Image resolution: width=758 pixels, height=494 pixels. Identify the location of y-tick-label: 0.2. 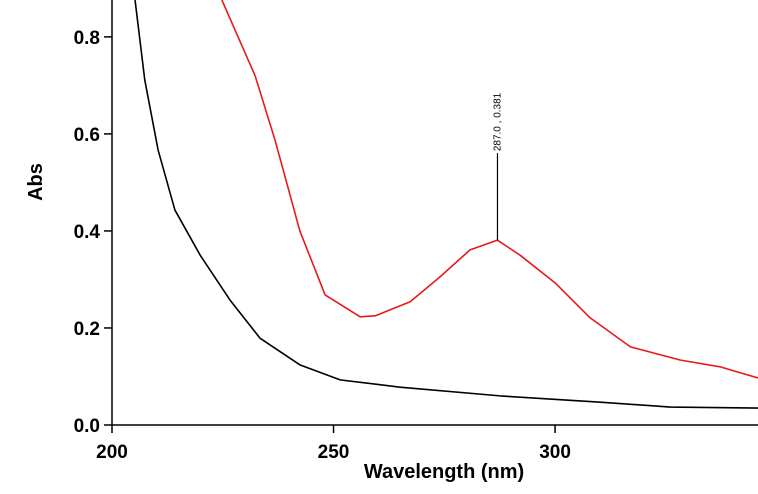
(87, 329).